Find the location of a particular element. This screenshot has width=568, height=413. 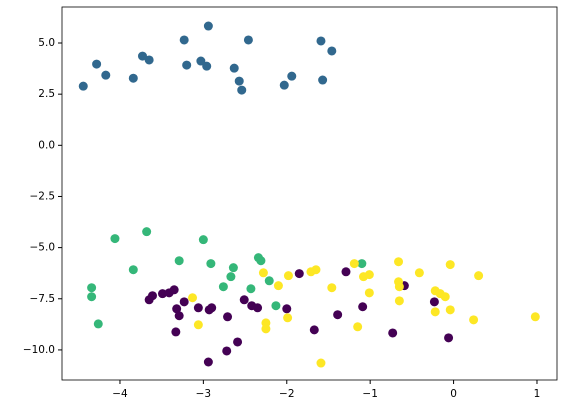

x-tick-label: −2 is located at coordinates (286, 394).